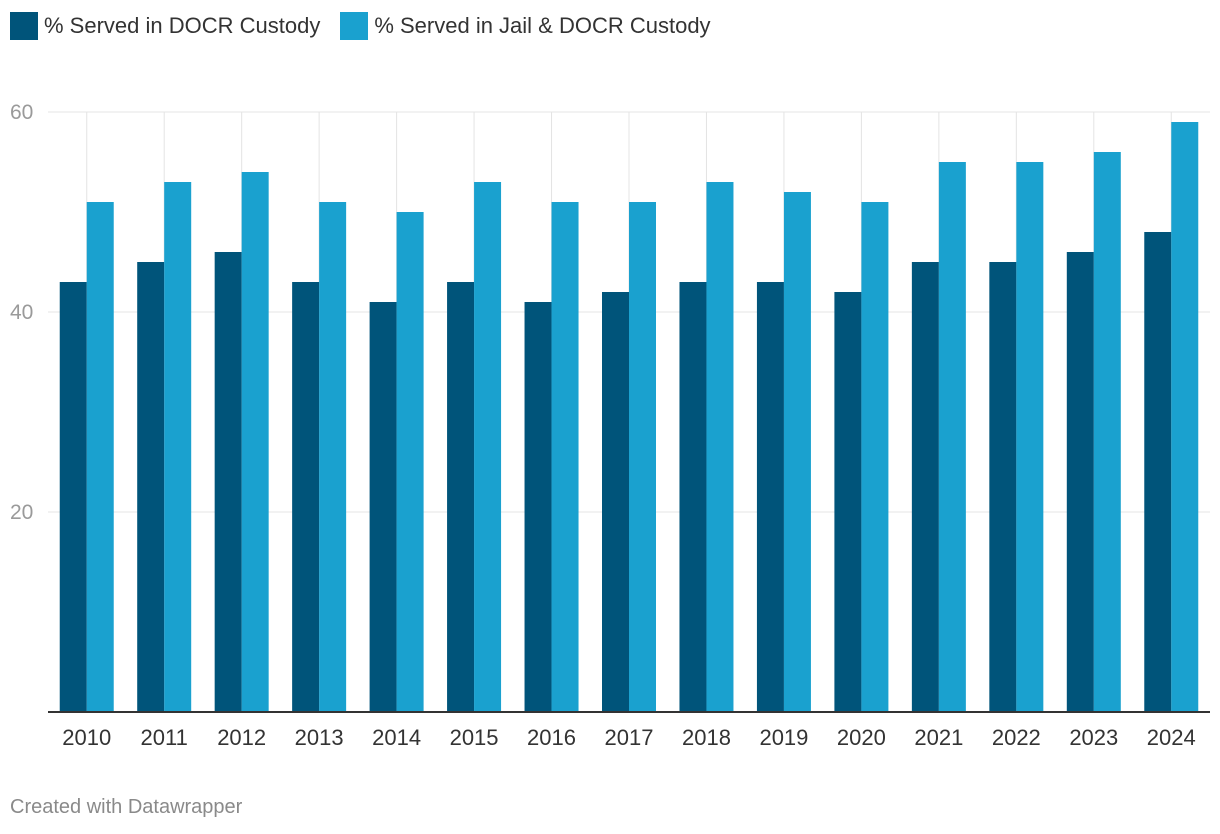 The width and height of the screenshot is (1220, 834). Describe the element at coordinates (21, 112) in the screenshot. I see `y-tick-label: 60` at that location.